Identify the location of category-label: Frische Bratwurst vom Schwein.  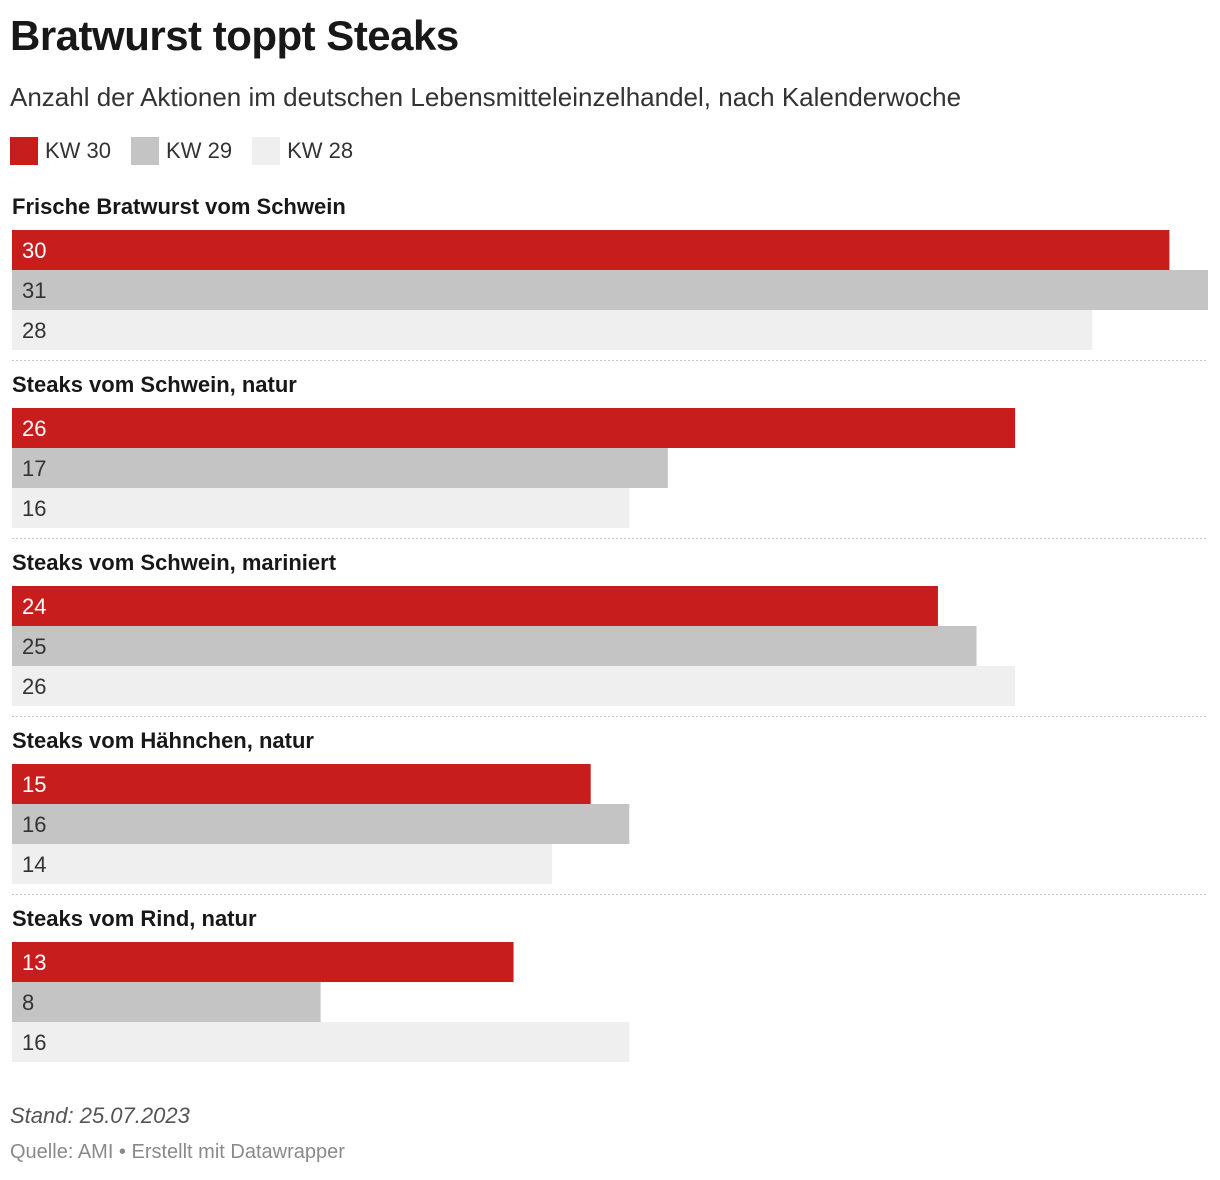
(179, 206).